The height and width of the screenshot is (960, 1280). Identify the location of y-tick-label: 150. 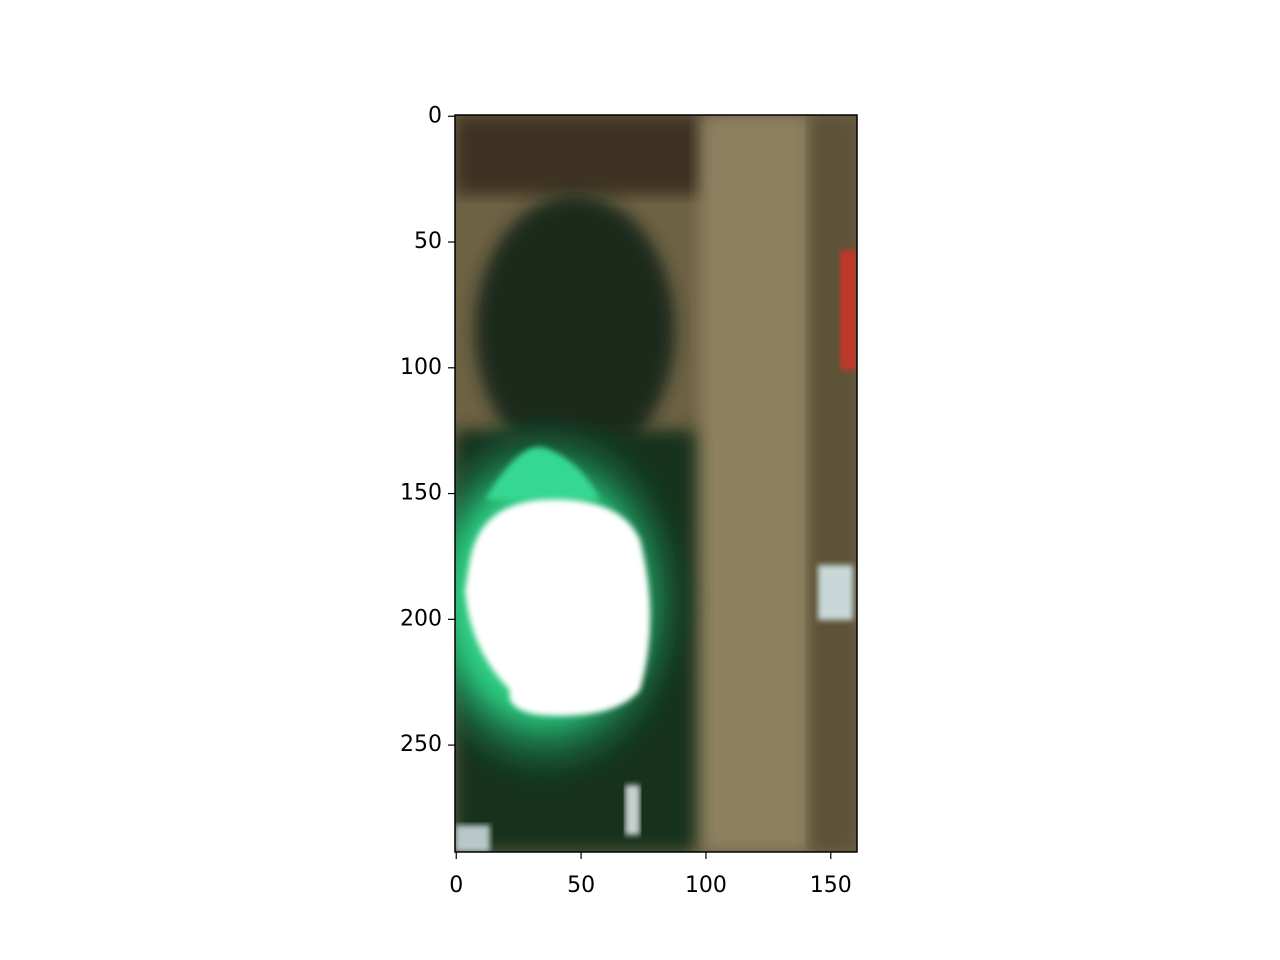
(421, 493).